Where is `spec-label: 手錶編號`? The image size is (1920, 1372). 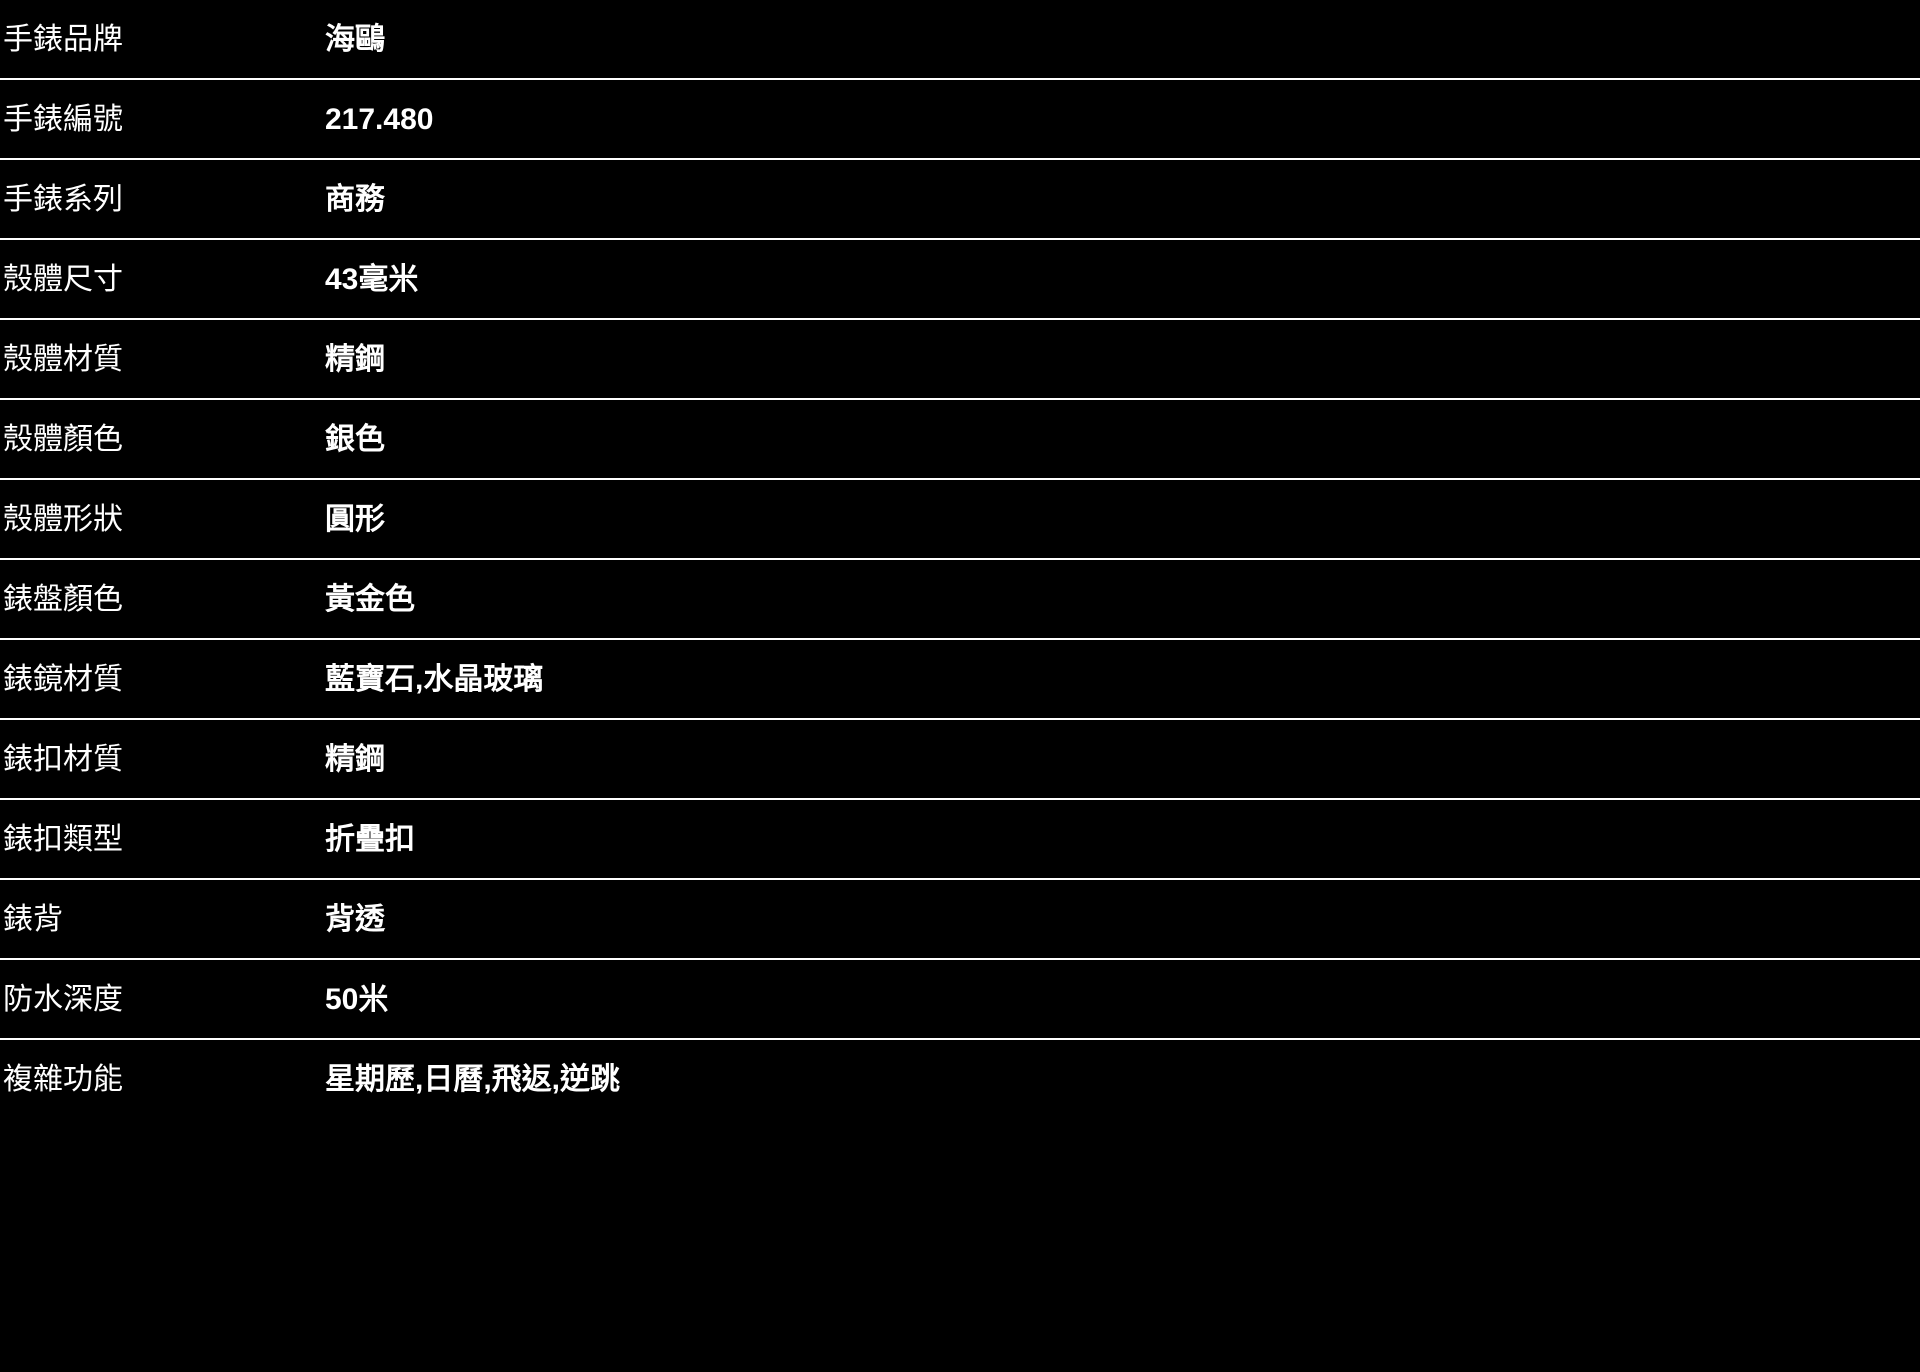 spec-label: 手錶編號 is located at coordinates (63, 119).